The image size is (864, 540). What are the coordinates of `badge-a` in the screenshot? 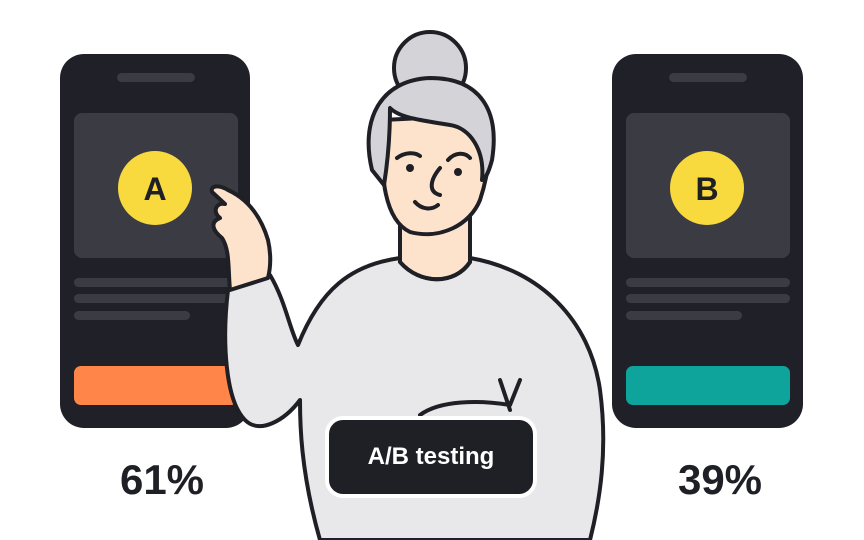 It's located at (155, 188).